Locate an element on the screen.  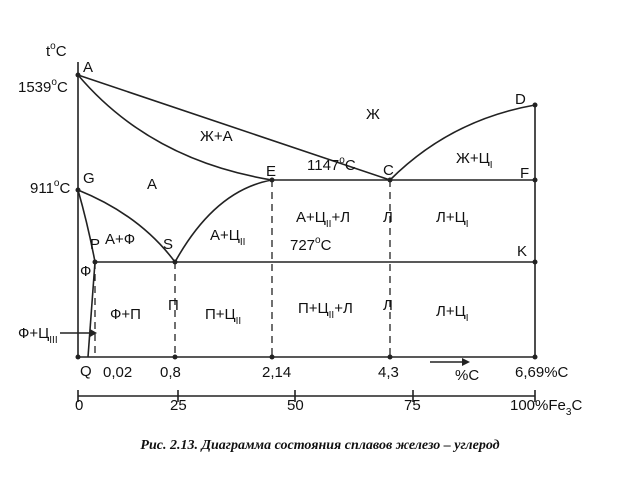
label-main: П is located at coordinates (173, 305).